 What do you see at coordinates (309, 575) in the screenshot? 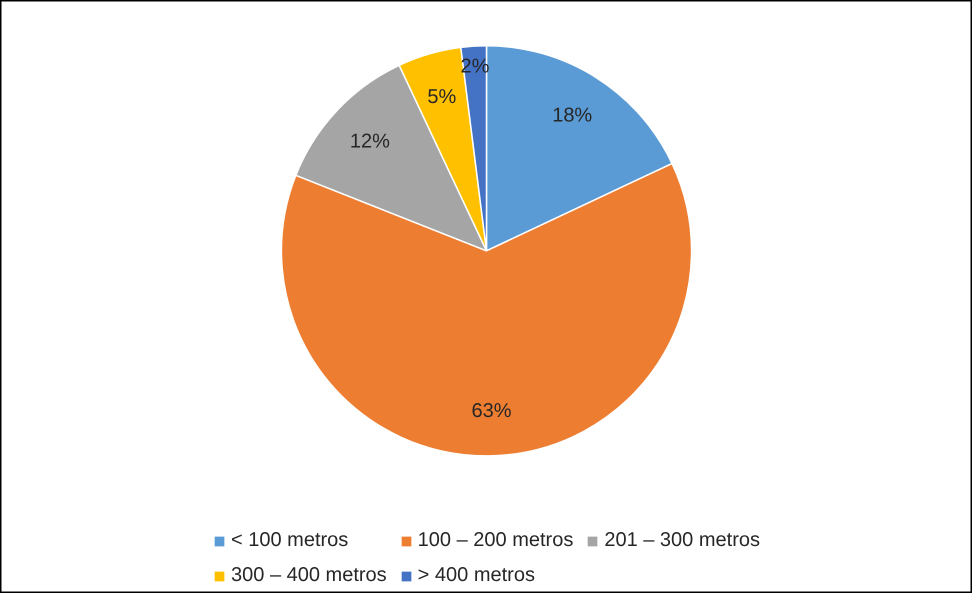
I see `legend-label: 300 – 400 metros` at bounding box center [309, 575].